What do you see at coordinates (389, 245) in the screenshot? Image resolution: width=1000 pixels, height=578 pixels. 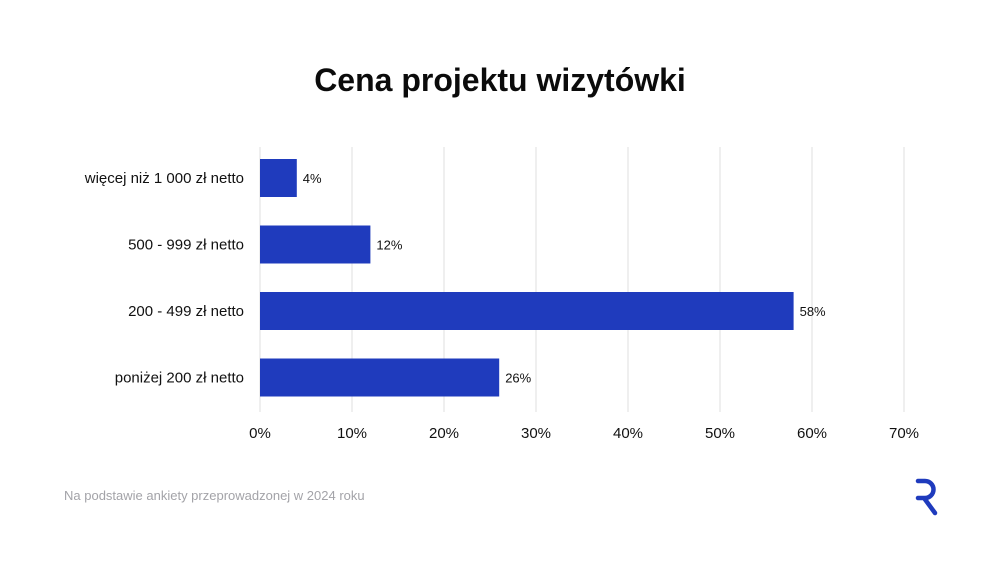 I see `data-label: 12%` at bounding box center [389, 245].